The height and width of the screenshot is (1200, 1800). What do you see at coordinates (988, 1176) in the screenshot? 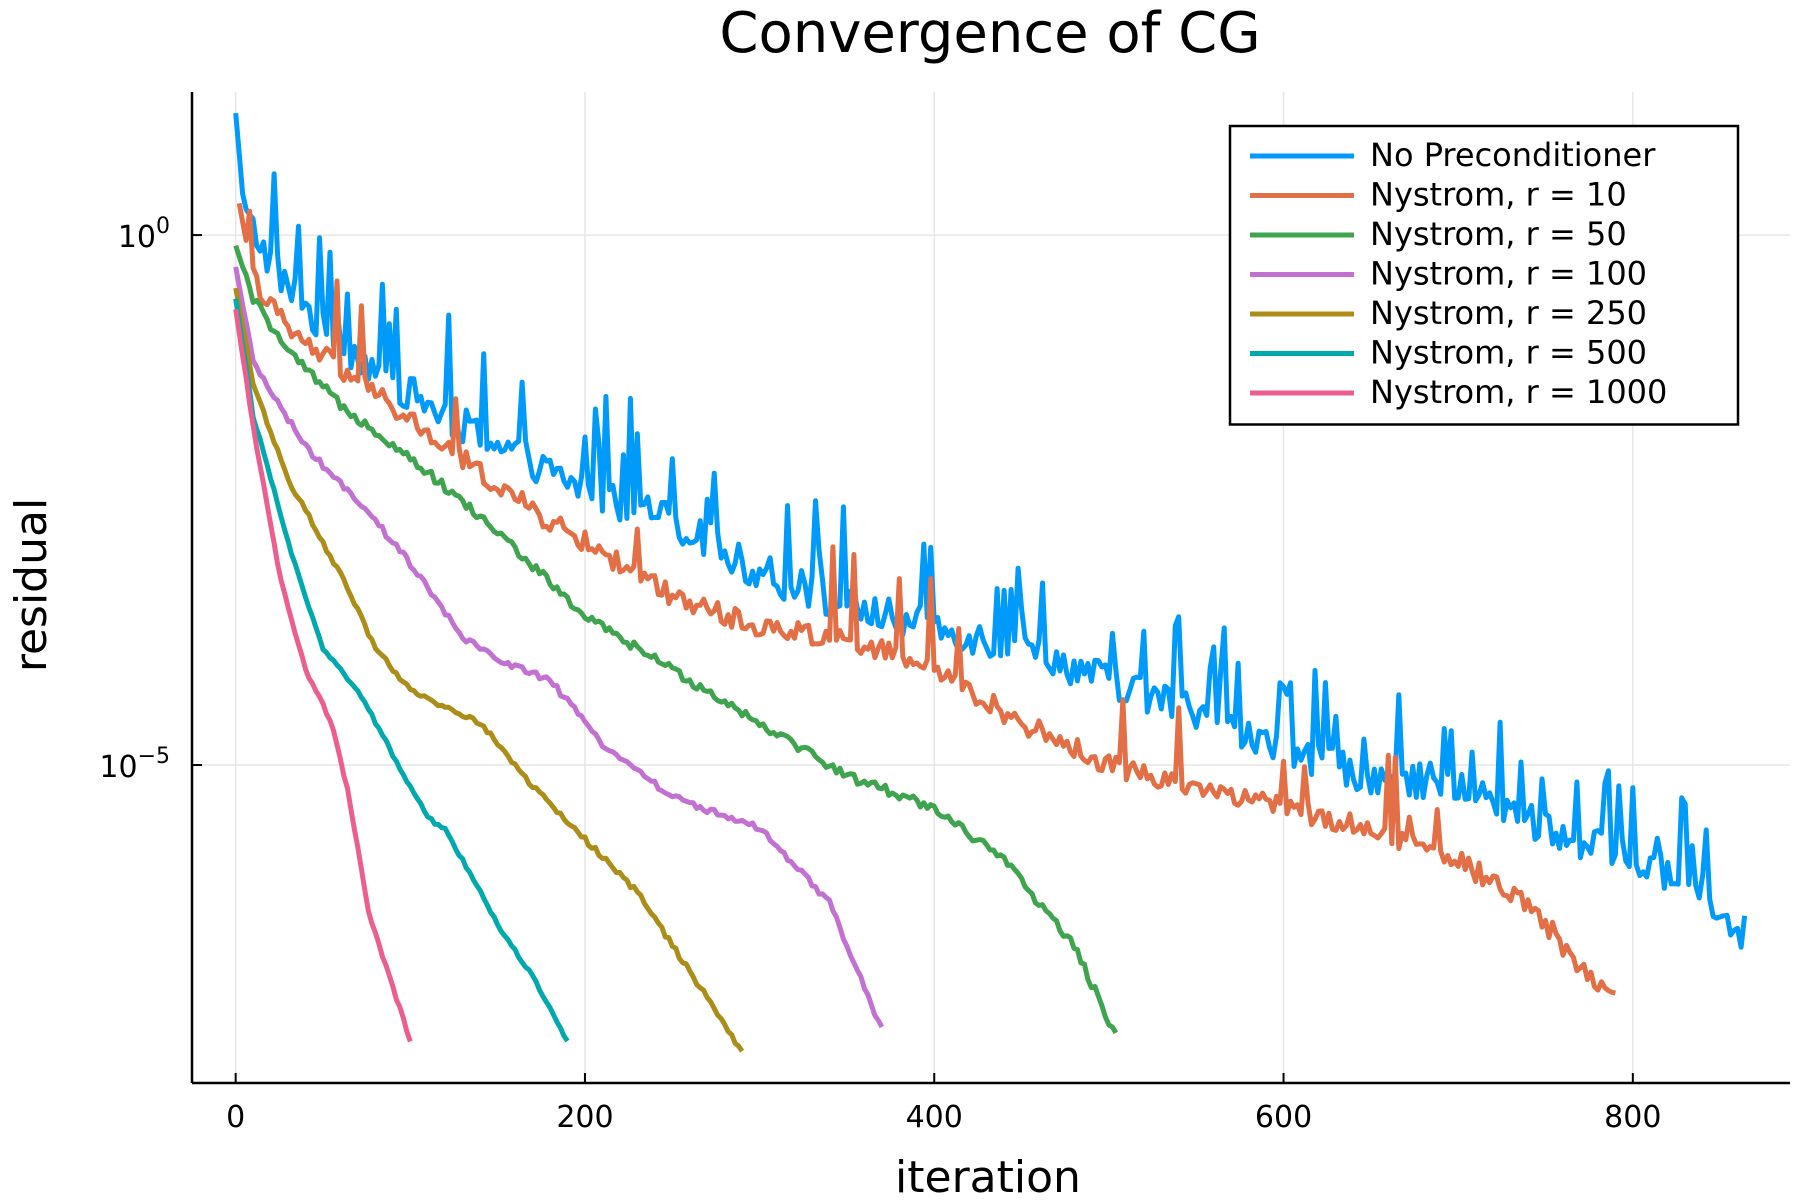
I see `x-axis-label: iteration` at bounding box center [988, 1176].